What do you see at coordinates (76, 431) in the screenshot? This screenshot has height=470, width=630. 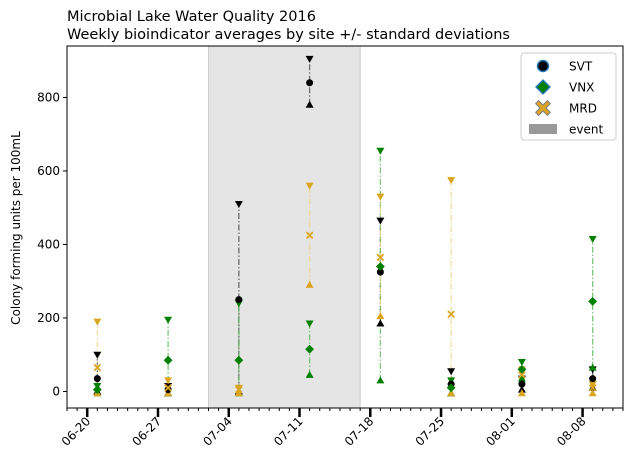 I see `x-tick-label: 06-20` at bounding box center [76, 431].